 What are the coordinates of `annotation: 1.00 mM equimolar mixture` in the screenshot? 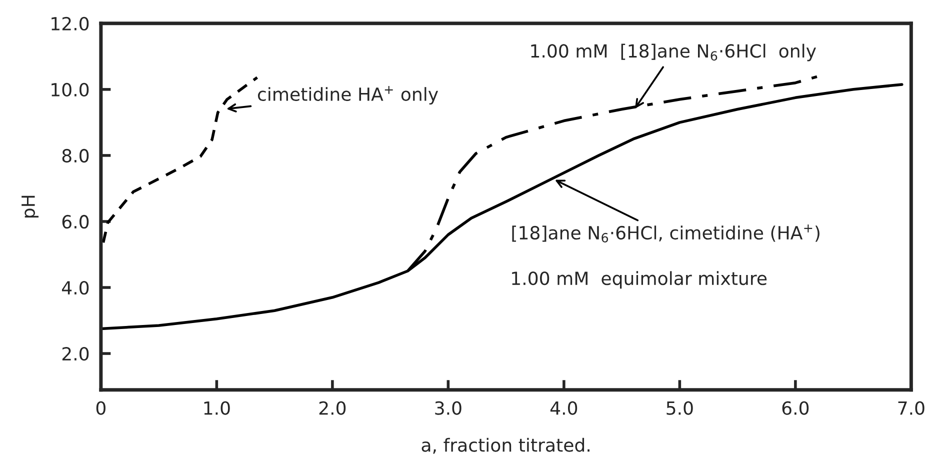 It's located at (639, 280).